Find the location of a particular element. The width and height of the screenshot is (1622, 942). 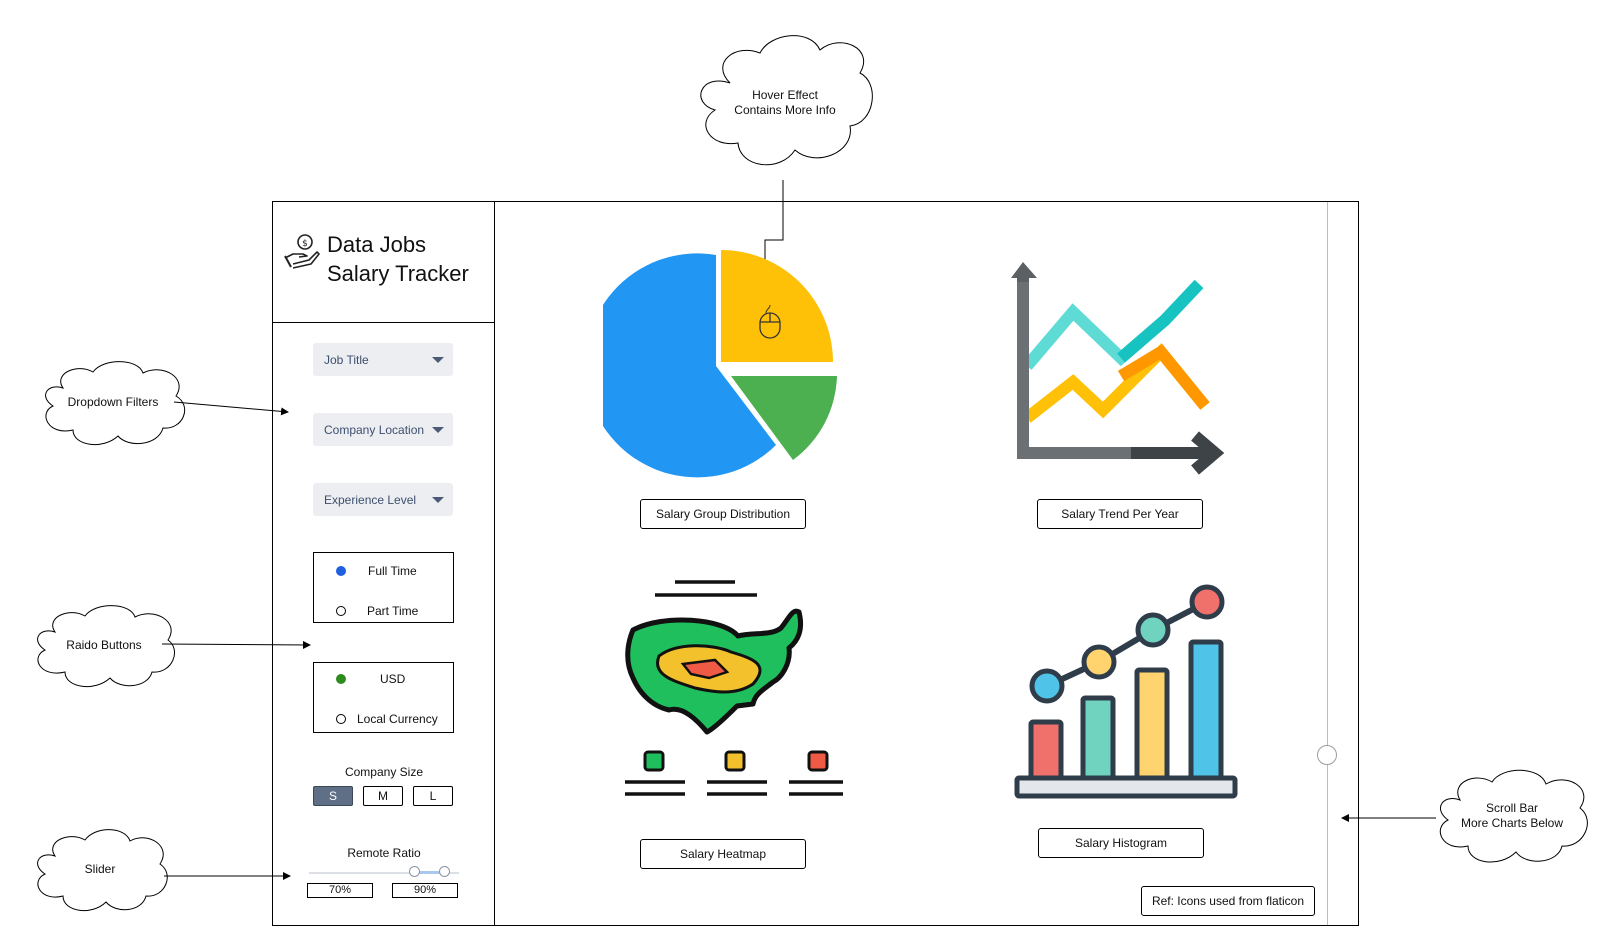

radio-dot-part-time is located at coordinates (341, 611).